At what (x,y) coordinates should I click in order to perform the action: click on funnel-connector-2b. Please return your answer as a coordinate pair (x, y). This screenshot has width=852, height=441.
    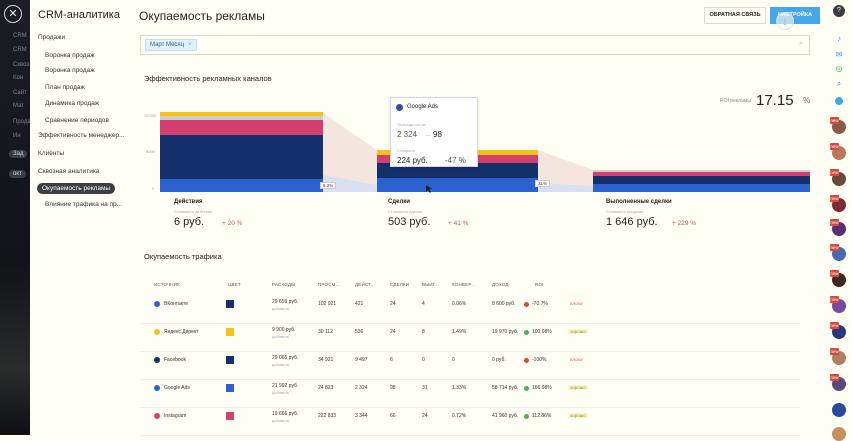
    Looking at the image, I should click on (565, 187).